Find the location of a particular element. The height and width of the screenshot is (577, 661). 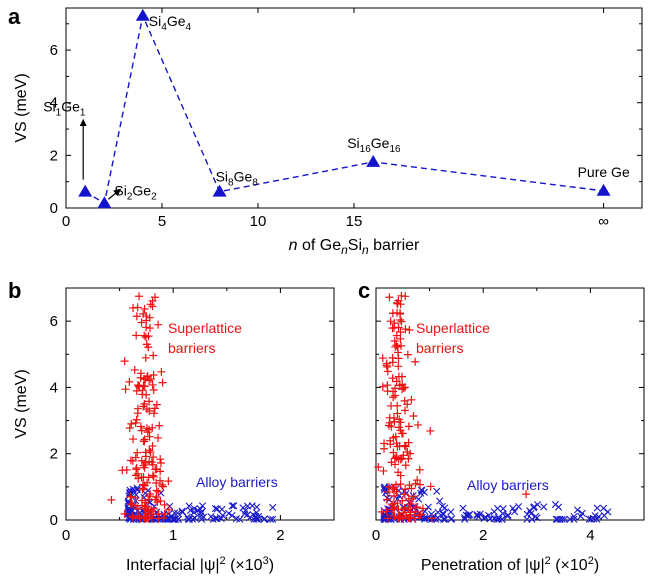

panel-c-legend-superlattice-line2: barriers is located at coordinates (439, 348).